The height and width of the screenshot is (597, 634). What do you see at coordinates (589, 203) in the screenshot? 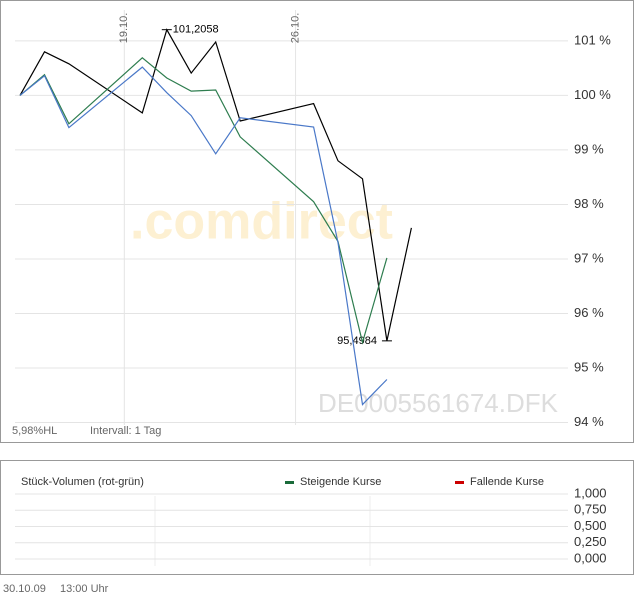
I see `y-tick-label: 98 %` at bounding box center [589, 203].